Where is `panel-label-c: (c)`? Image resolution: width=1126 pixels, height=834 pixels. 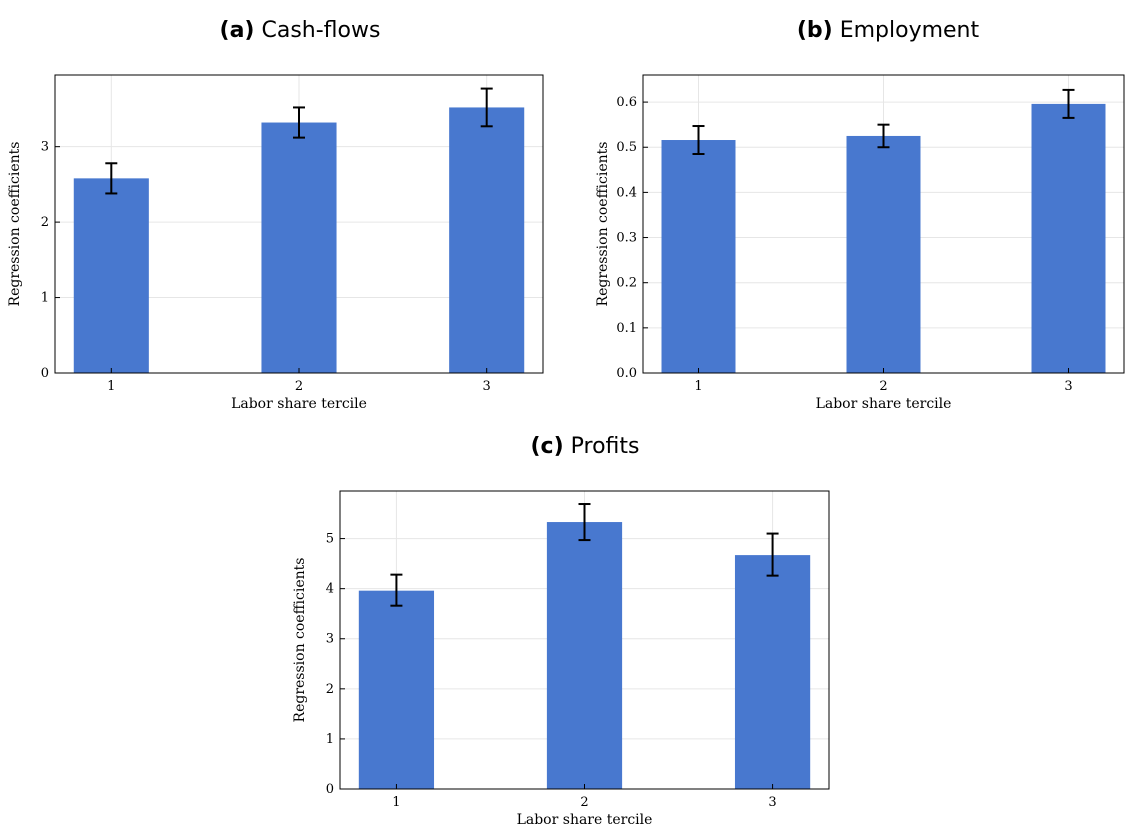 panel-label-c: (c) is located at coordinates (547, 446).